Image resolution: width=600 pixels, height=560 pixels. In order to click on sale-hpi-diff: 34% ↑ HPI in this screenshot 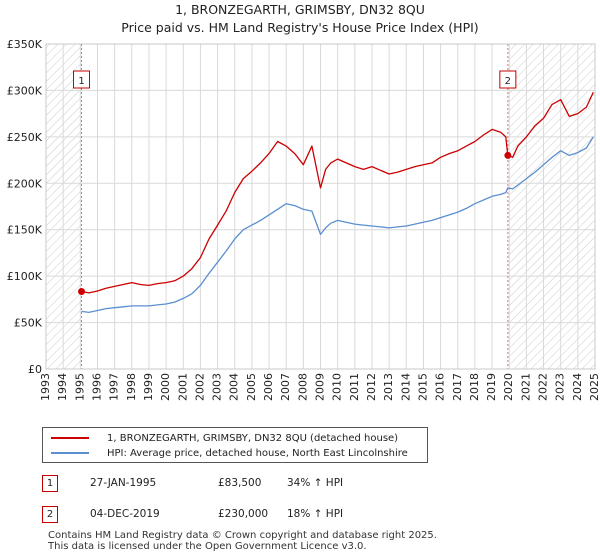, I will do `click(315, 483)`.